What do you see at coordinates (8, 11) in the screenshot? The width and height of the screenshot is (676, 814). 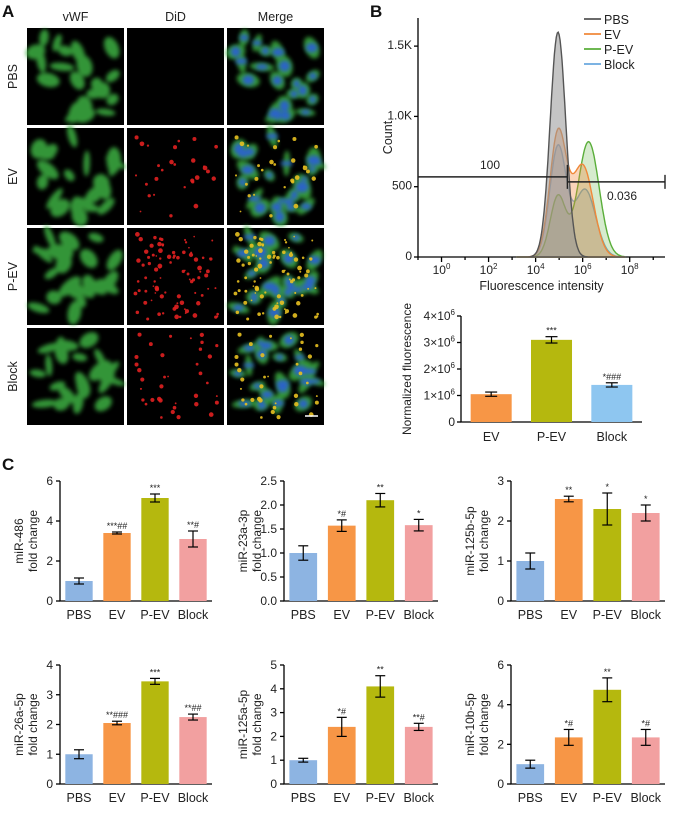 I see `panel-a-label: A` at bounding box center [8, 11].